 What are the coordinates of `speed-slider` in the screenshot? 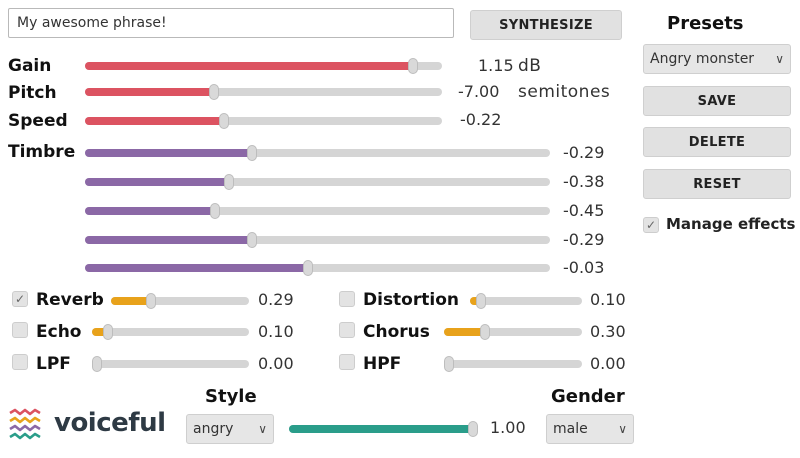 It's located at (263, 121).